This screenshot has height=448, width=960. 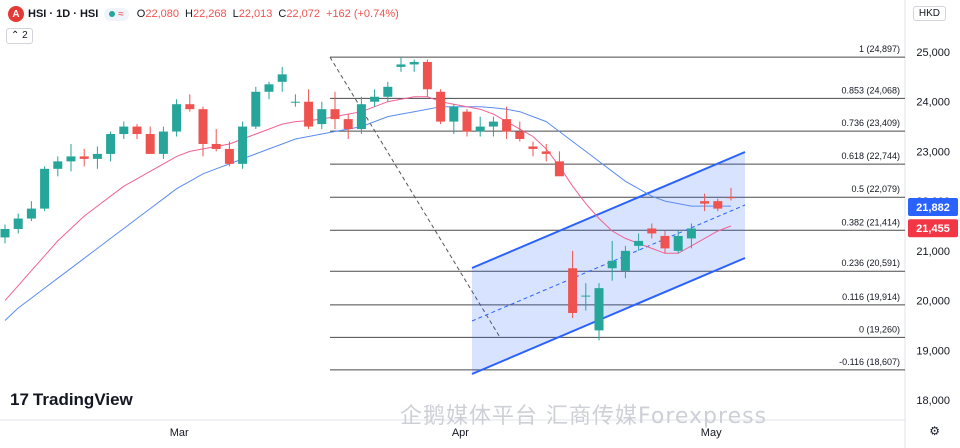 I want to click on fib-level-label: 0.853 (24,068), so click(x=870, y=90).